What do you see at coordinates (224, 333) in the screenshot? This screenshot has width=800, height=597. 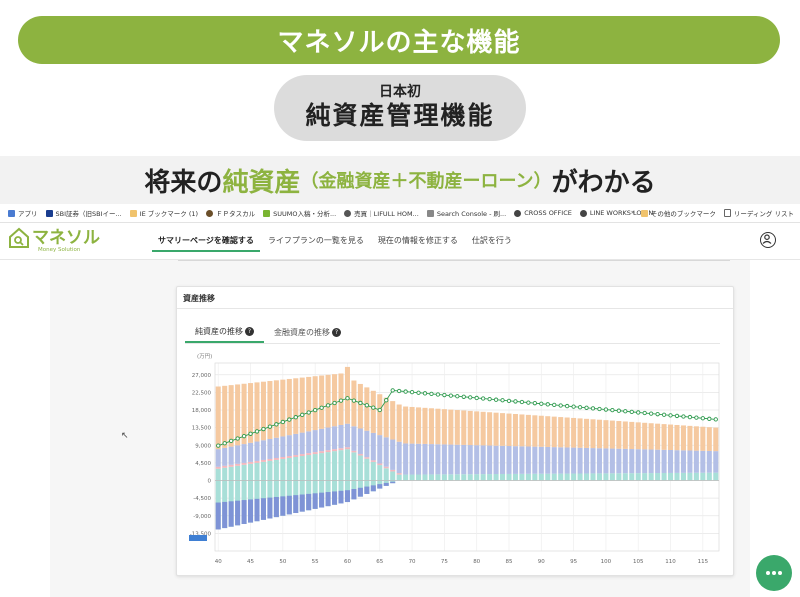 I see `tab-net-assets: 純資産の推移 ?` at bounding box center [224, 333].